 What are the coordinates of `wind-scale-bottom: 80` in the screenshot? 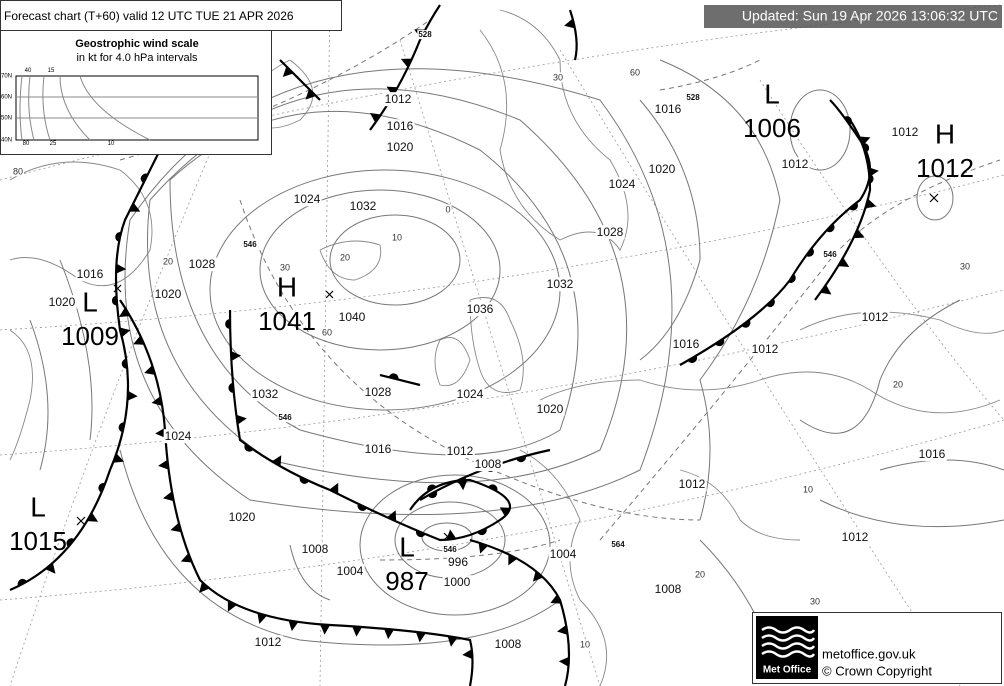 It's located at (26, 144).